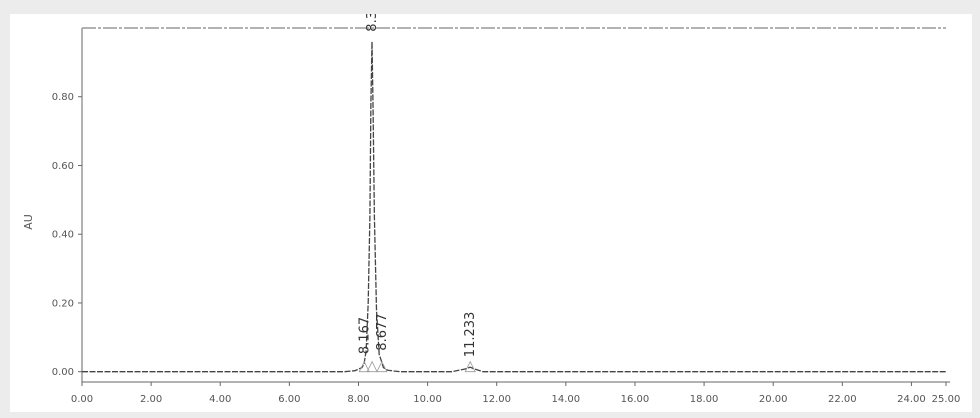  Describe the element at coordinates (372, 23) in the screenshot. I see `peak-label: 8.394` at that location.